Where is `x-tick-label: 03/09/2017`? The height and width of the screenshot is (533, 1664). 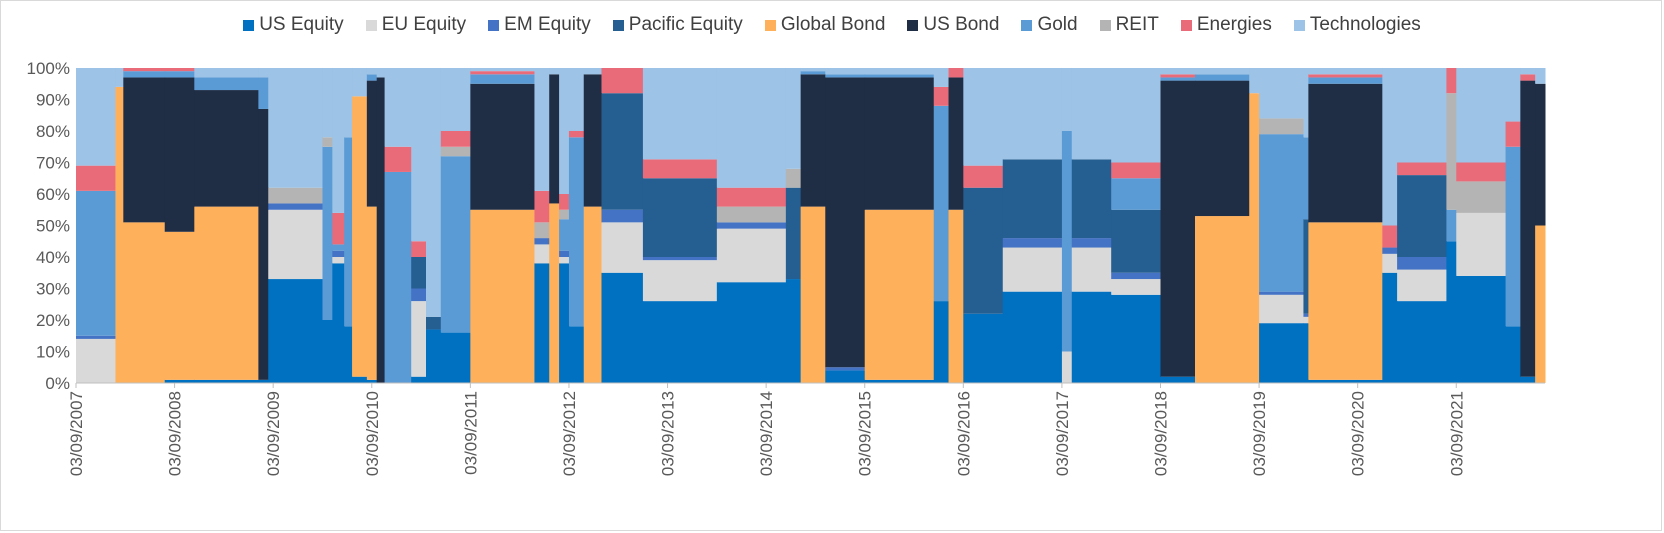
x-tick-label: 03/09/2017 is located at coordinates (1062, 433).